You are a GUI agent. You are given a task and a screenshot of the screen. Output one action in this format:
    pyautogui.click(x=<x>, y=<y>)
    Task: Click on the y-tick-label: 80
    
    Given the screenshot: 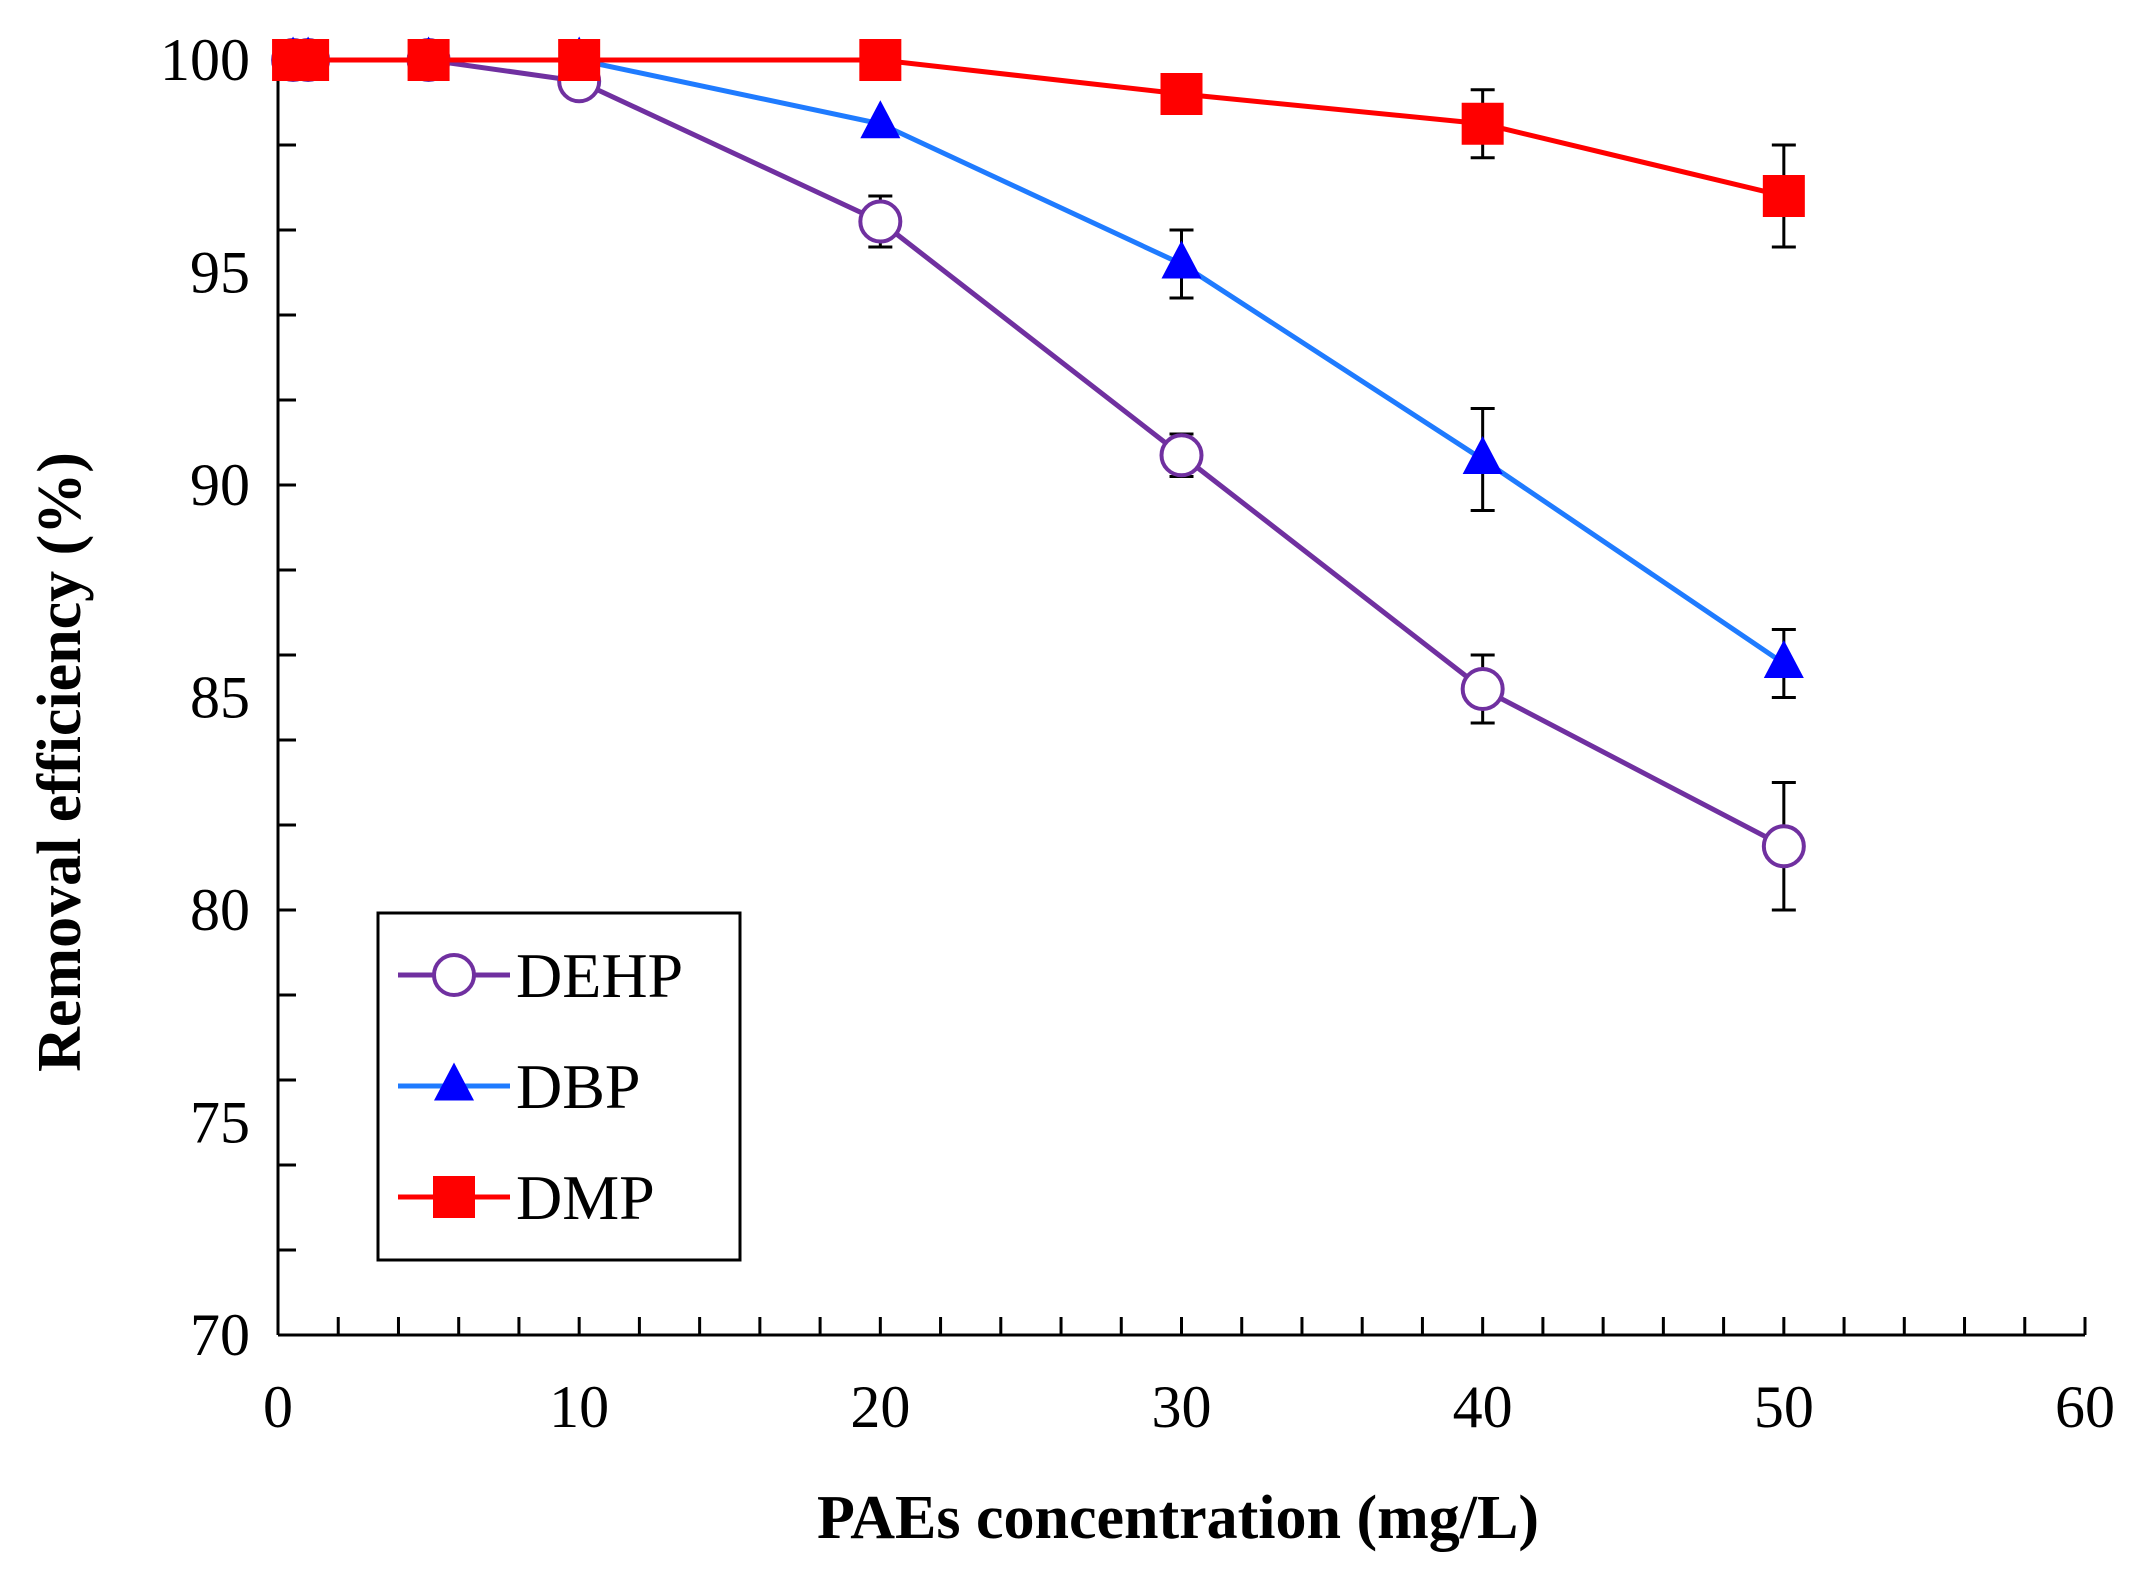 What is the action you would take?
    pyautogui.click(x=220, y=910)
    